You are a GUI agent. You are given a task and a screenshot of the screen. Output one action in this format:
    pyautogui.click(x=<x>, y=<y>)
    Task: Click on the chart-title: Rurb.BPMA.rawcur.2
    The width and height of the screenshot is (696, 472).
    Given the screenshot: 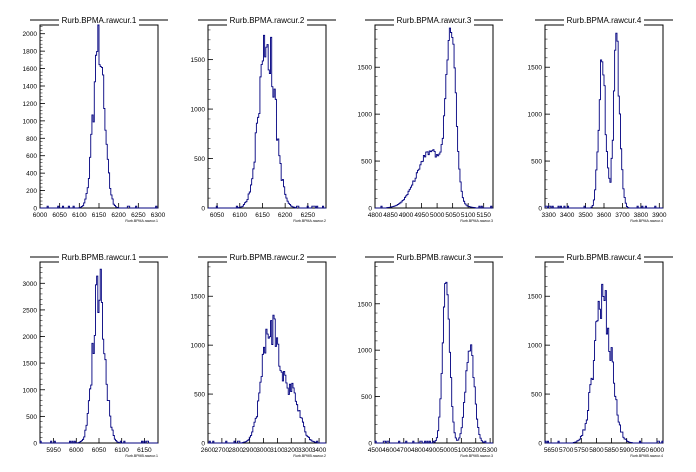 What is the action you would take?
    pyautogui.click(x=267, y=20)
    